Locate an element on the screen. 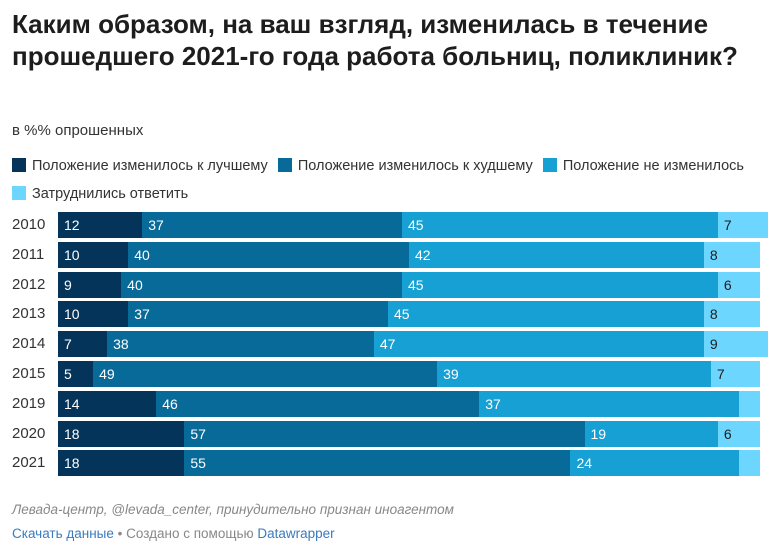  data-label-2020-3: 19 is located at coordinates (598, 433).